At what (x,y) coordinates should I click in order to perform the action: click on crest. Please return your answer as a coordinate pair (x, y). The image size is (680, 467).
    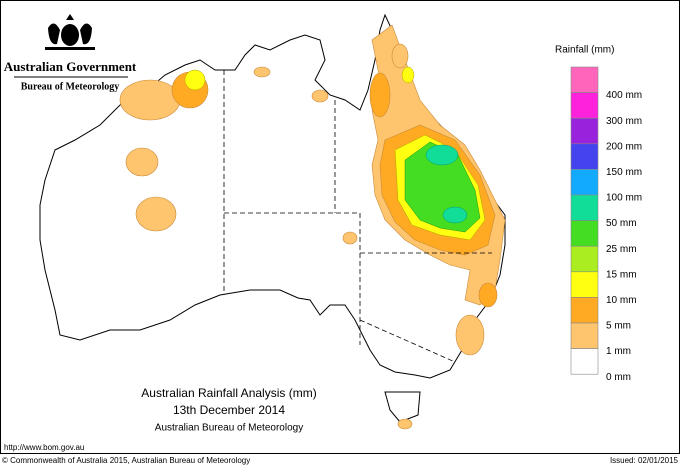
    Looking at the image, I should click on (70, 32).